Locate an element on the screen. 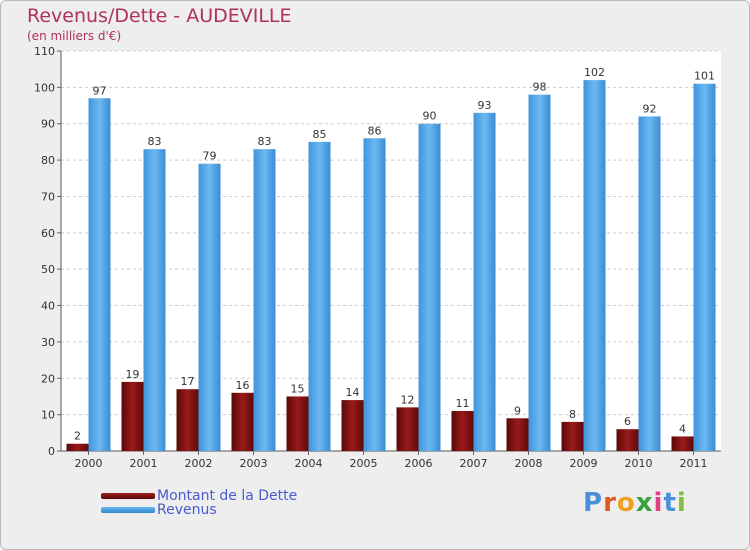 This screenshot has height=550, width=750. y-tick-label: 110 is located at coordinates (44, 51).